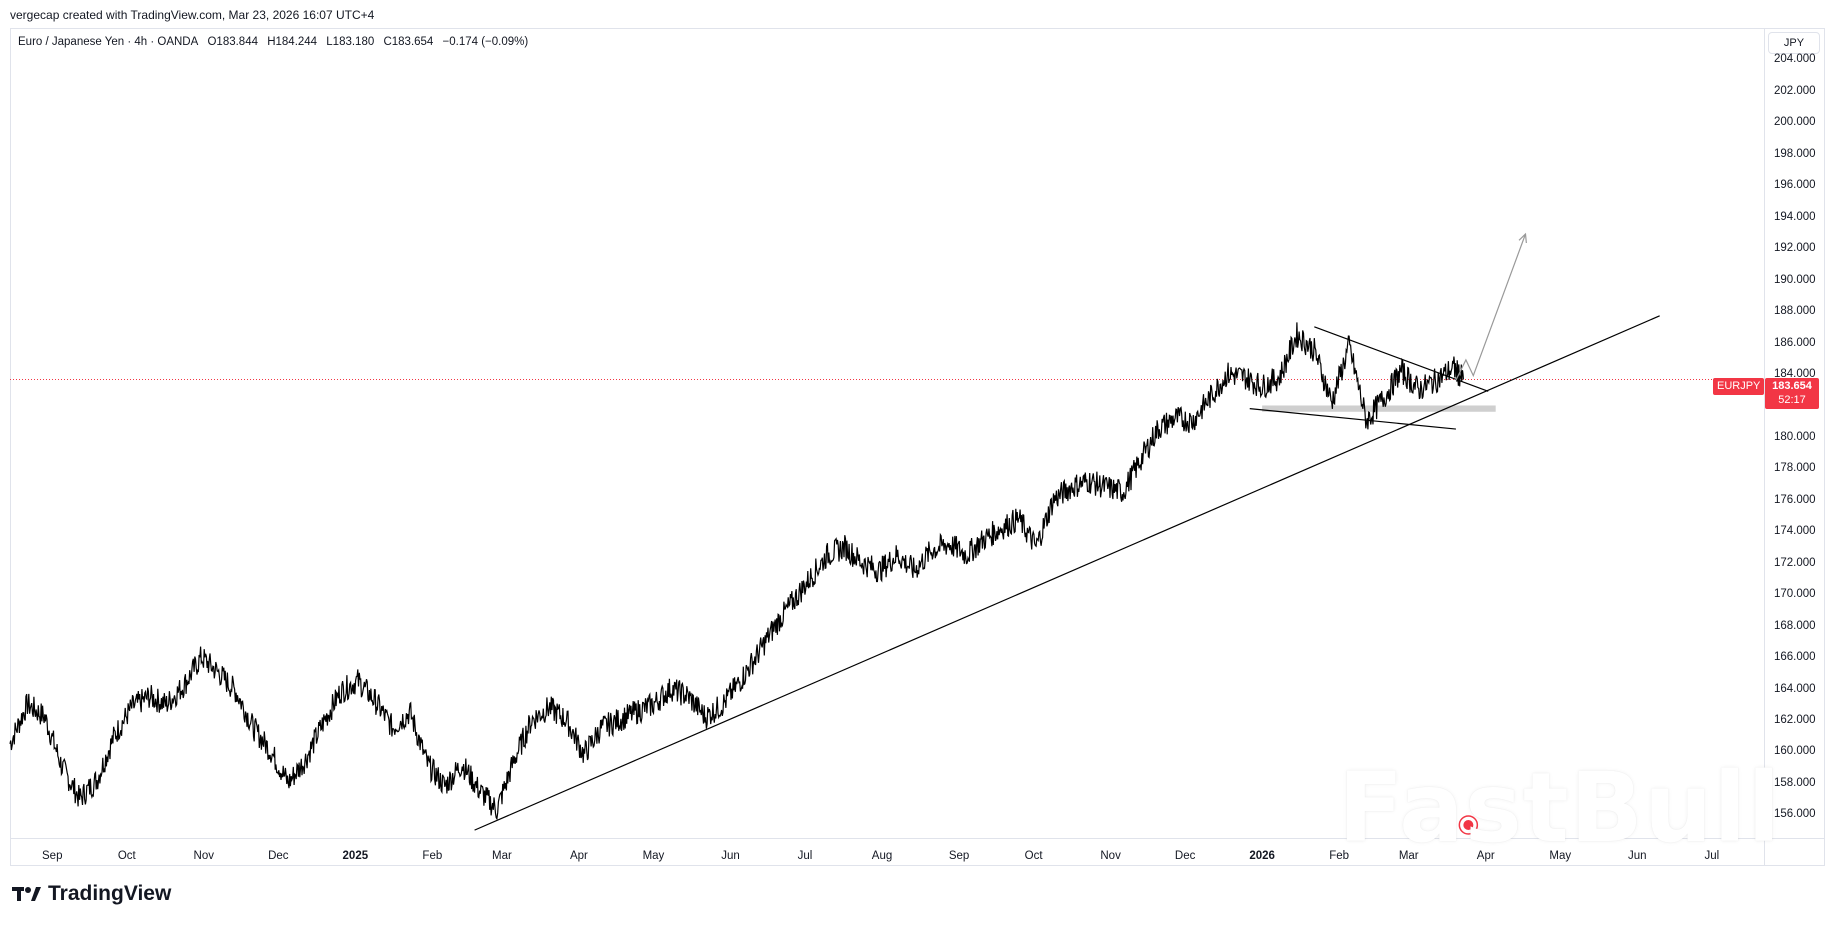  I want to click on price-tick-label: 170.000, so click(1795, 594).